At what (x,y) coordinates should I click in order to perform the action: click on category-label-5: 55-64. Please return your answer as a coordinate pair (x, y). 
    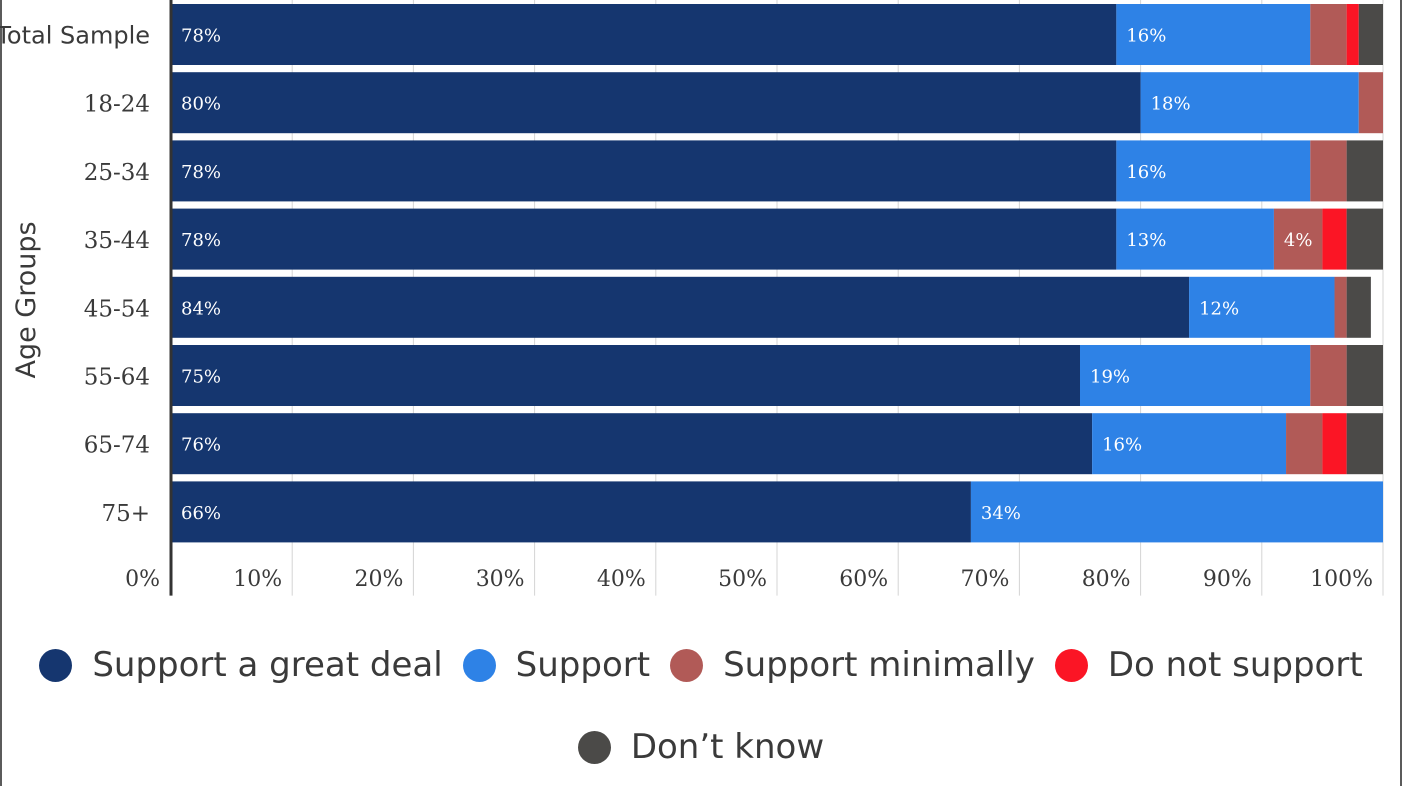
    Looking at the image, I should click on (117, 378).